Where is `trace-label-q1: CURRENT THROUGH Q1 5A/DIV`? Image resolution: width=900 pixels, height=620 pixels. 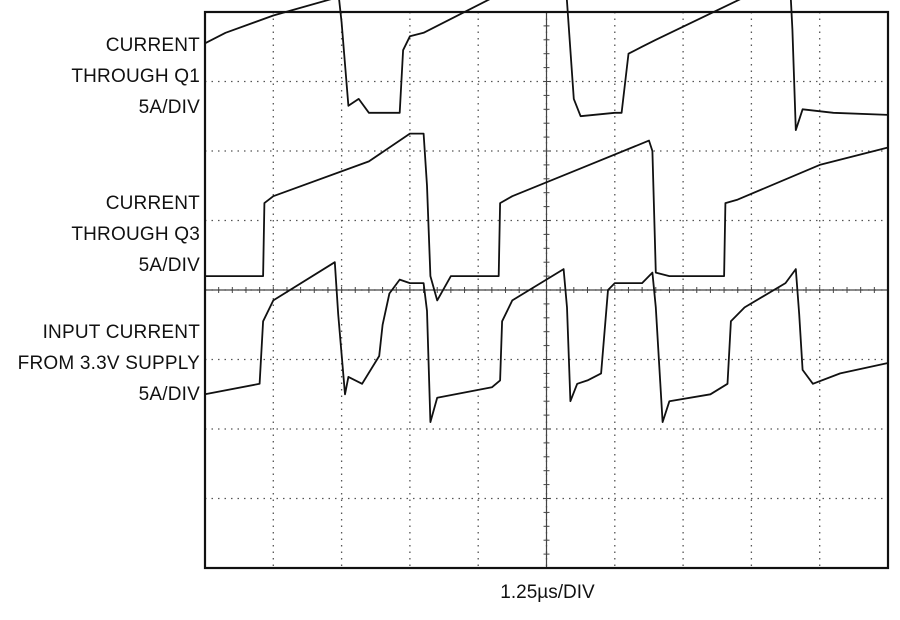 trace-label-q1: CURRENT THROUGH Q1 5A/DIV is located at coordinates (135, 76).